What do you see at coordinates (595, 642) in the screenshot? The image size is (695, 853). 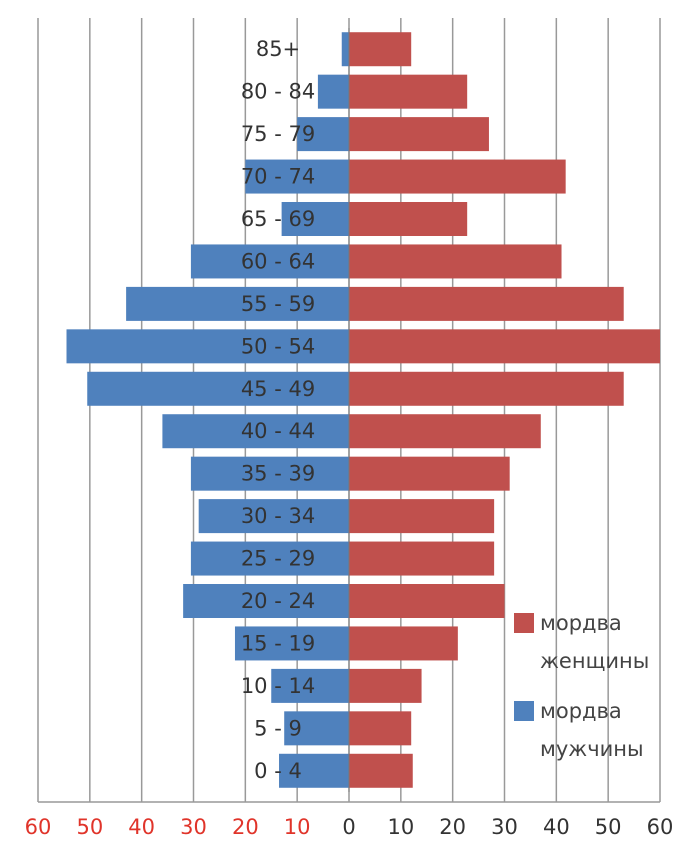 I see `legend-label: мордва женщины` at bounding box center [595, 642].